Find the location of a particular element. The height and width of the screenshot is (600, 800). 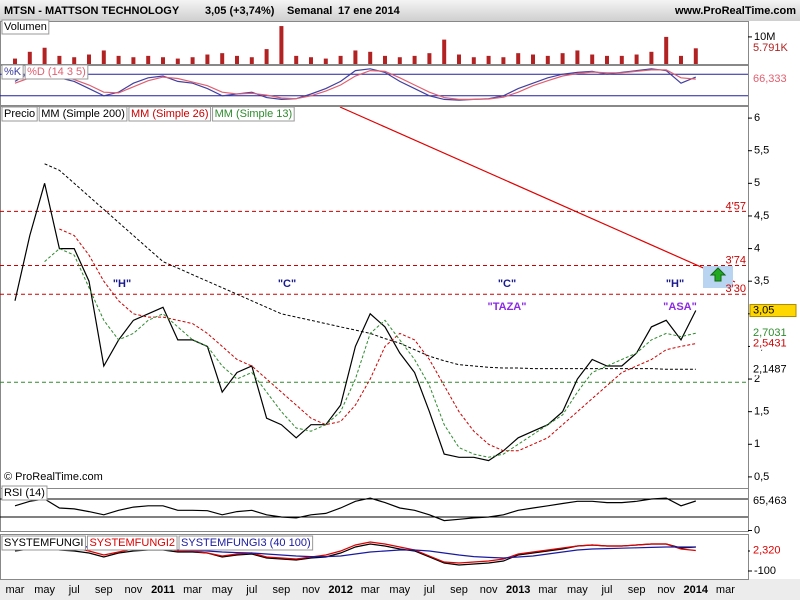

legend-label: SYSTEMFUNGI2 is located at coordinates (132, 543).